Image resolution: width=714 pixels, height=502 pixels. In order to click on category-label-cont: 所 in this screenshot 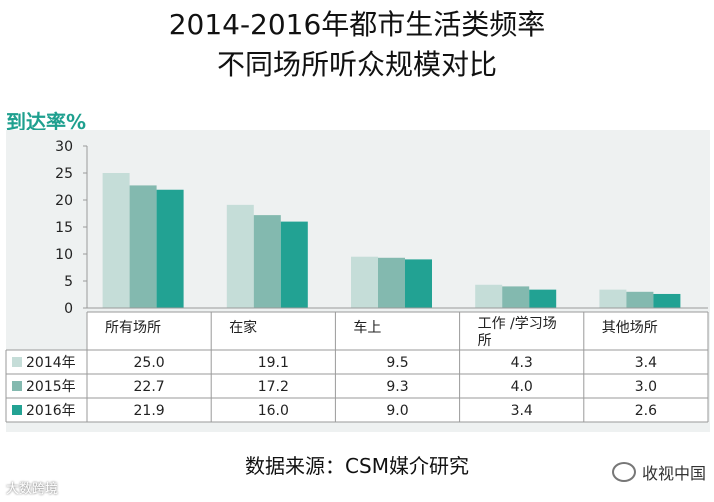, I will do `click(485, 341)`.